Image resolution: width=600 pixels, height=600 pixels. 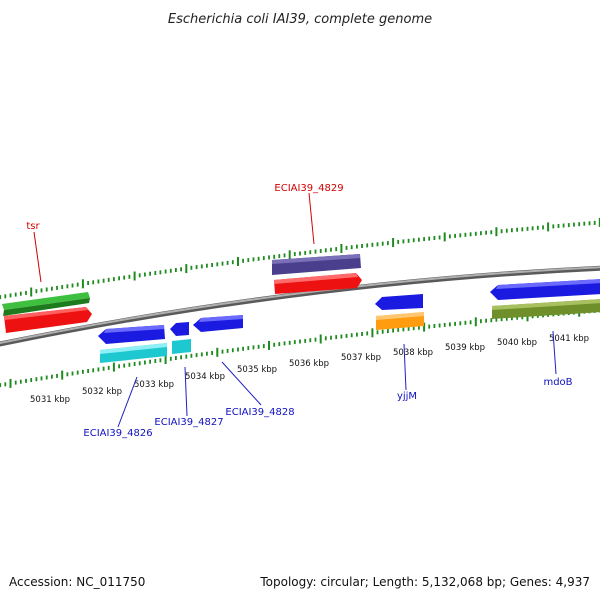 What do you see at coordinates (316, 264) in the screenshot?
I see `feature-purple` at bounding box center [316, 264].